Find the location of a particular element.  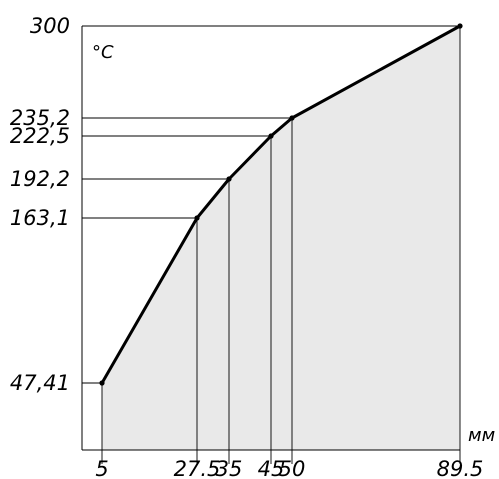

y-tick-label-4: 235,2 is located at coordinates (40, 118).